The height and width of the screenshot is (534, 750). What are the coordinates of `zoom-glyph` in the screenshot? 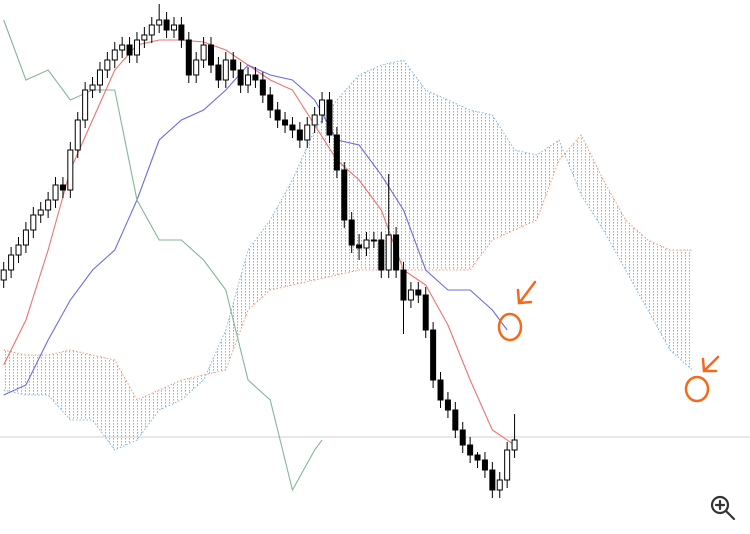 It's located at (725, 510).